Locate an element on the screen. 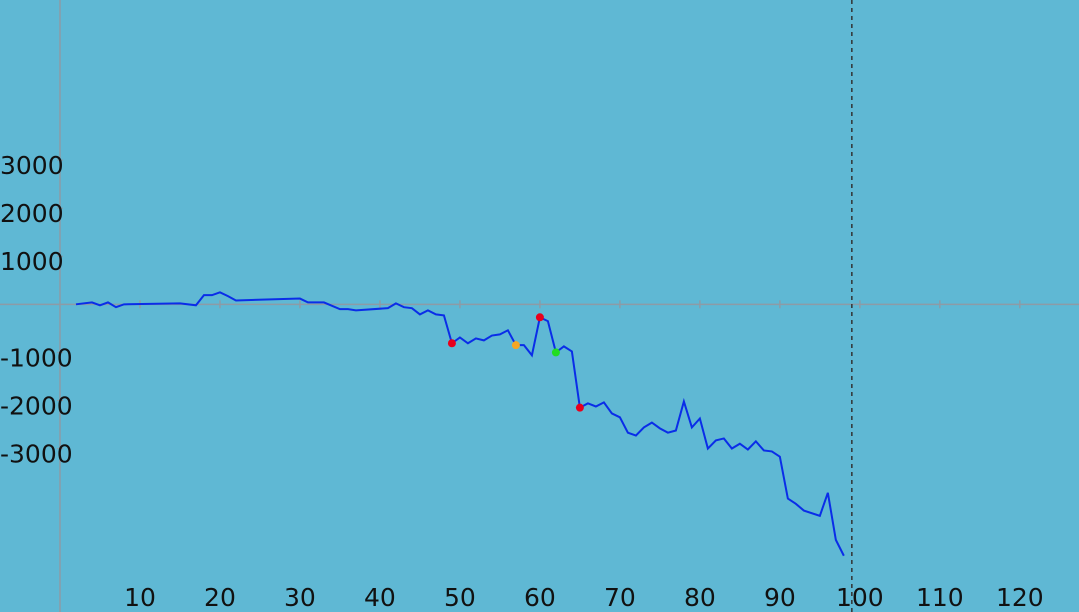 The image size is (1079, 612). x-tick-label: 10 is located at coordinates (140, 597).